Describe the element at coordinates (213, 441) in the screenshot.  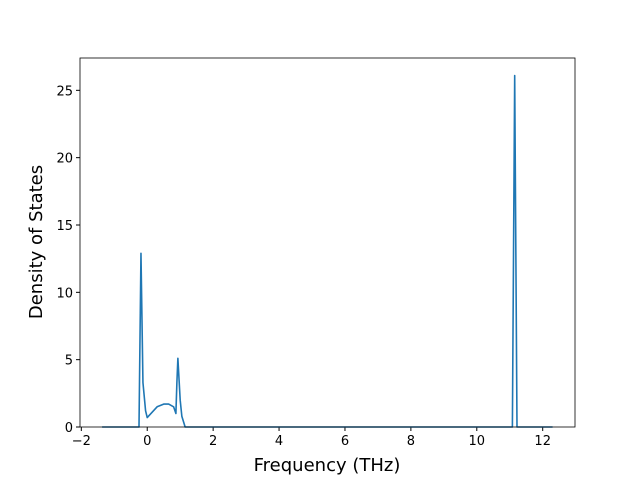
I see `x-tick-label: 2` at that location.